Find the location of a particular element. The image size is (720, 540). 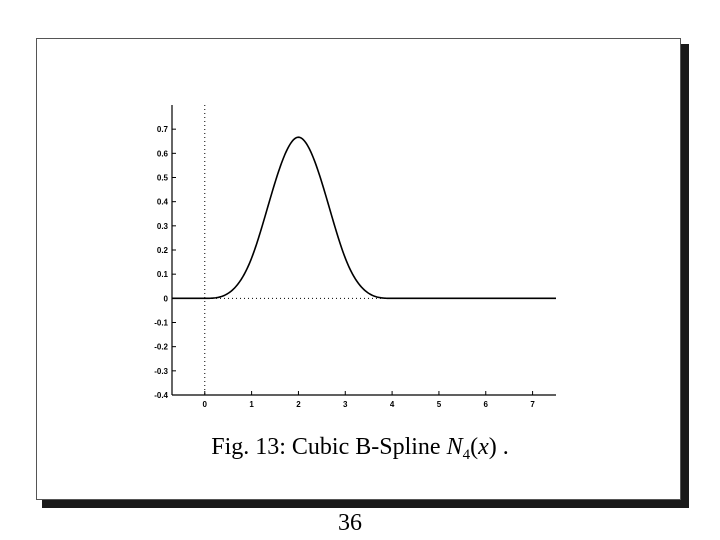

y-tick-label: 0.1 is located at coordinates (163, 274).